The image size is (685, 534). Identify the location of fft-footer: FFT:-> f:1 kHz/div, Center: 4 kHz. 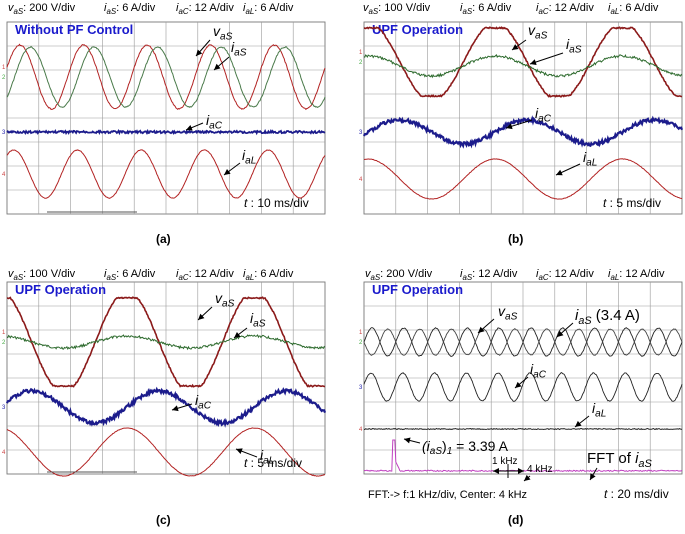
(447, 495).